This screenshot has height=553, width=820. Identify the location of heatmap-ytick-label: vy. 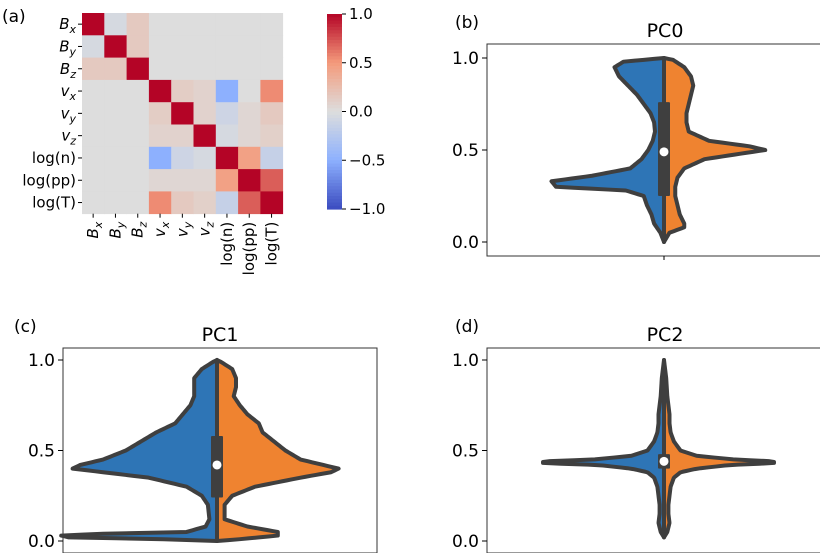
(69, 114).